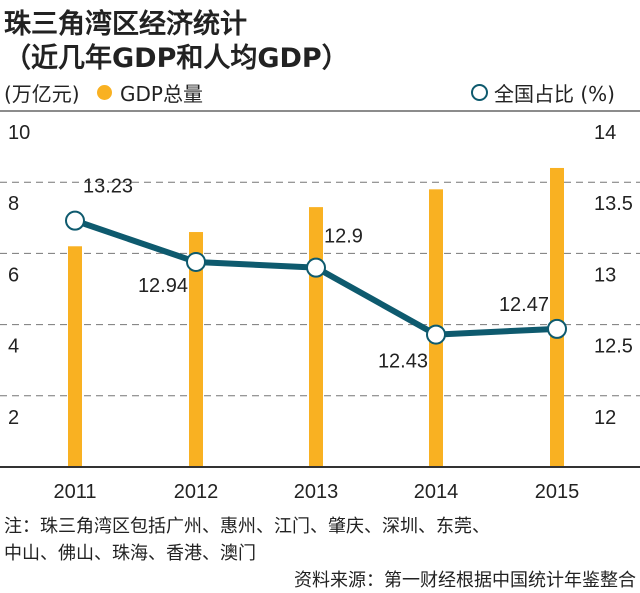 Image resolution: width=640 pixels, height=593 pixels. I want to click on data-label: 12.47, so click(524, 305).